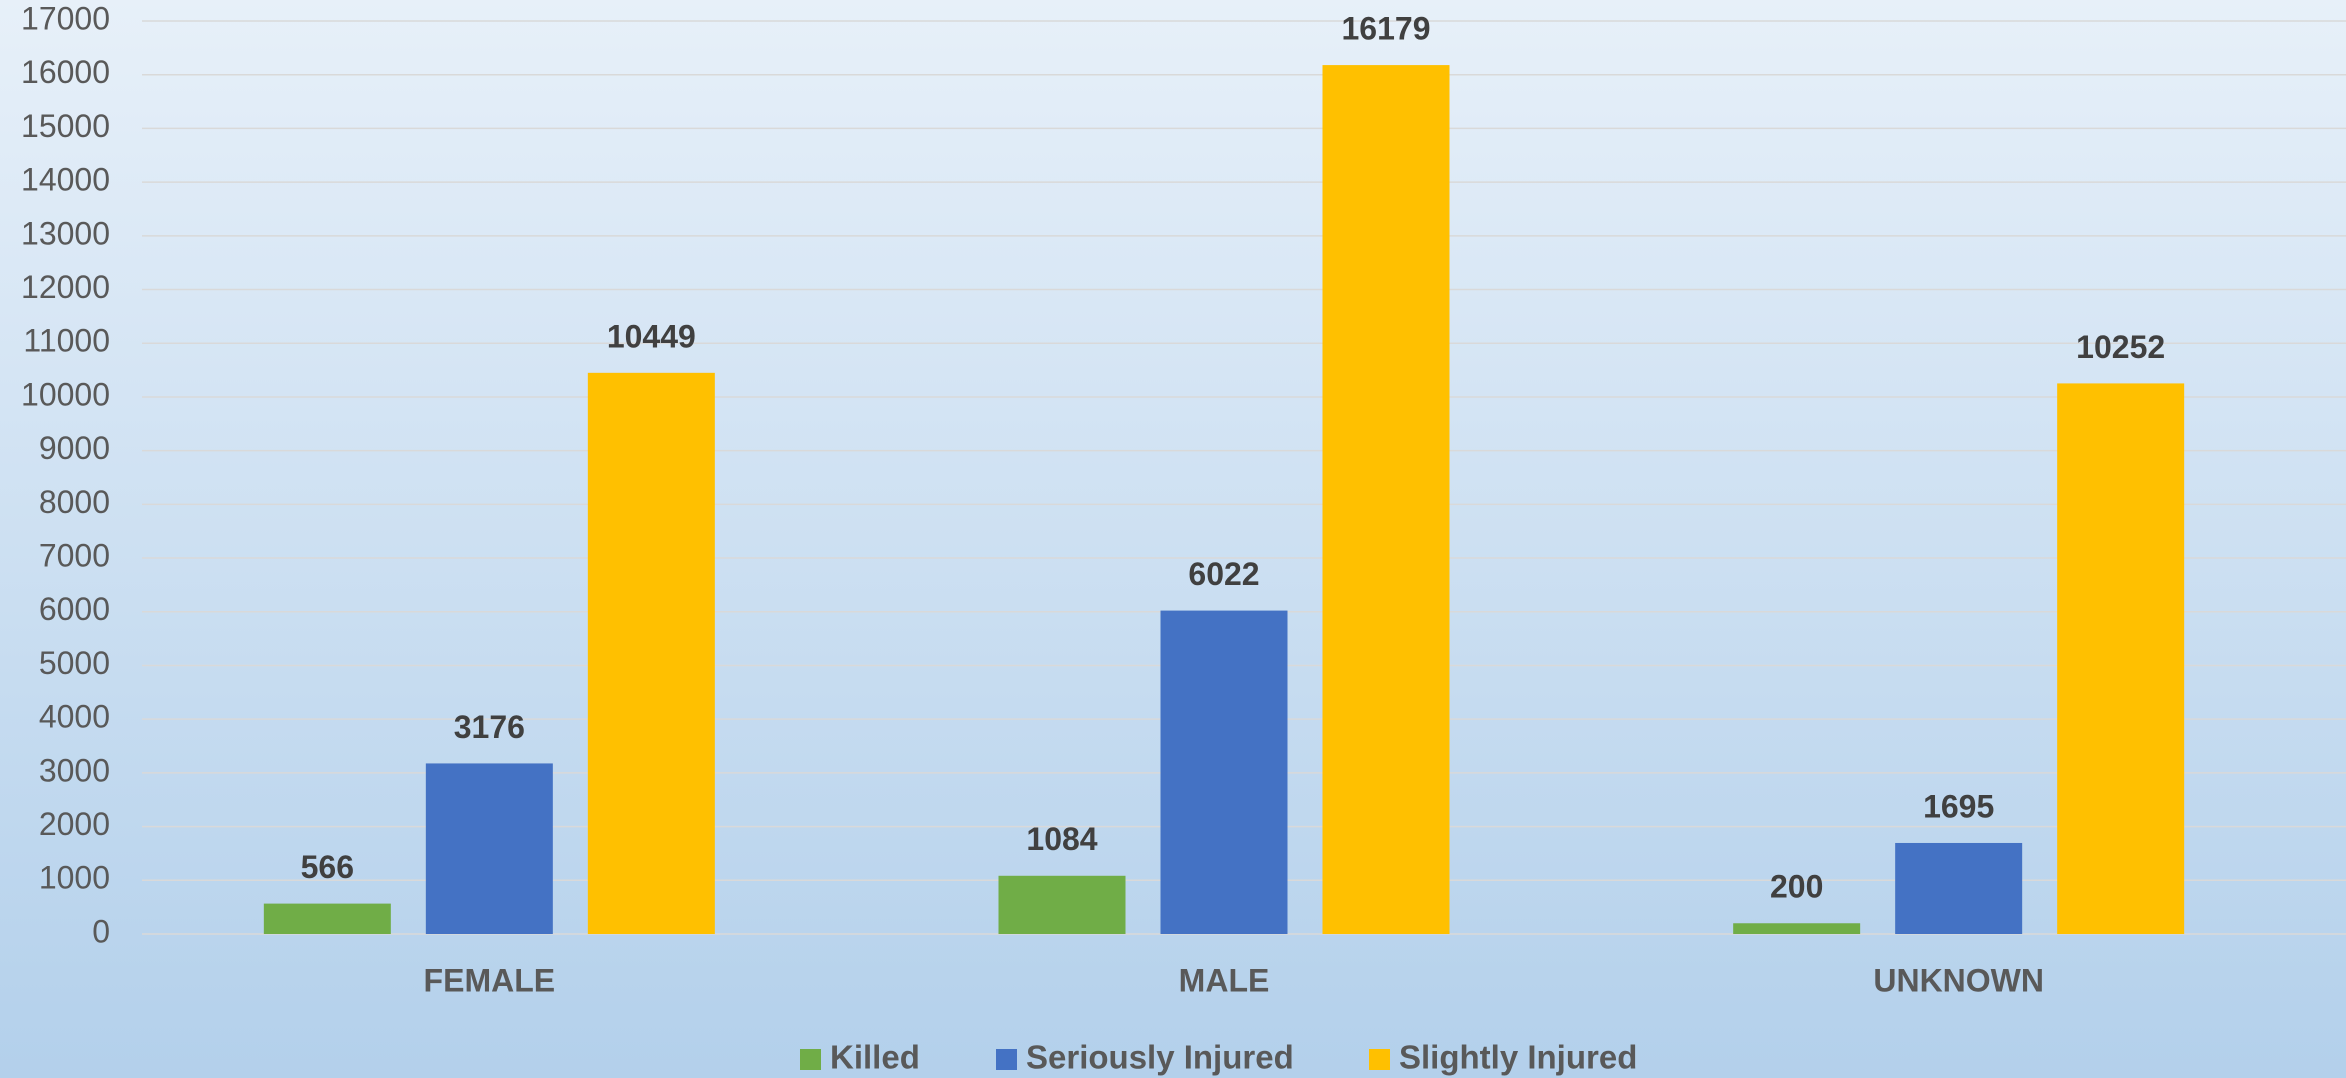 This screenshot has height=1078, width=2346. What do you see at coordinates (65, 72) in the screenshot?
I see `y-tick-label: 16000` at bounding box center [65, 72].